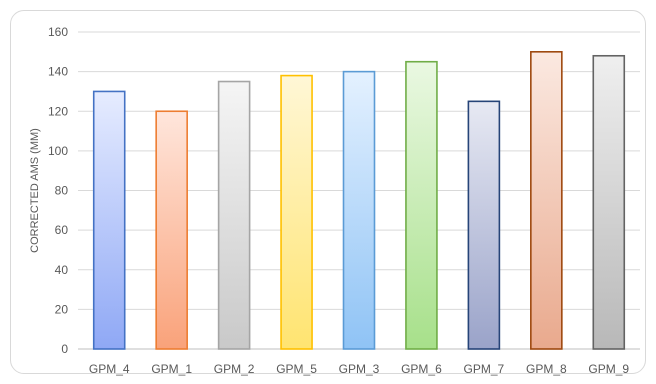 This screenshot has height=384, width=656. I want to click on y-tick-label: 0, so click(64, 349).